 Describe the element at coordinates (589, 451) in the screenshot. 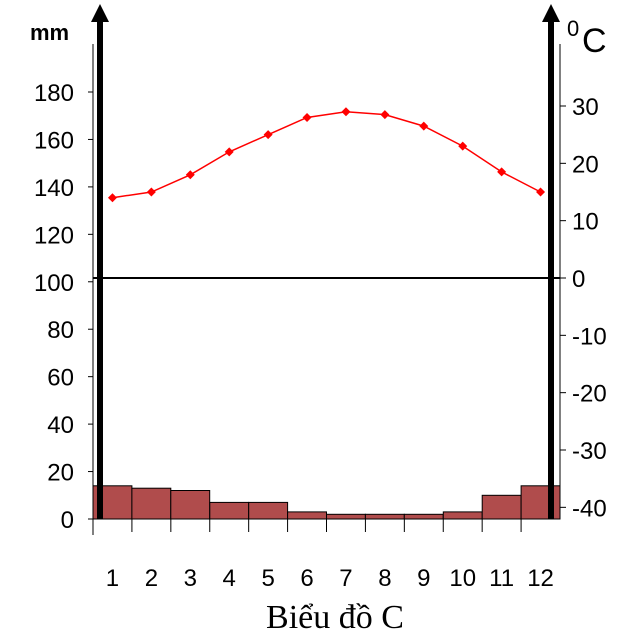

I see `right-tick-label--30: -30` at that location.